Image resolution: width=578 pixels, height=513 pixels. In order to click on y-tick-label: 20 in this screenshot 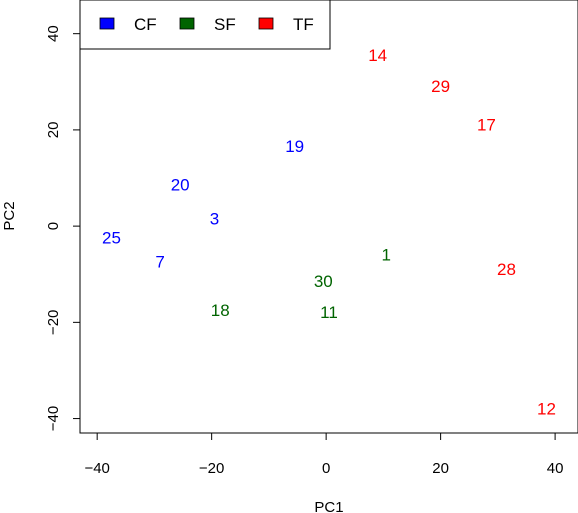, I will do `click(53, 130)`.